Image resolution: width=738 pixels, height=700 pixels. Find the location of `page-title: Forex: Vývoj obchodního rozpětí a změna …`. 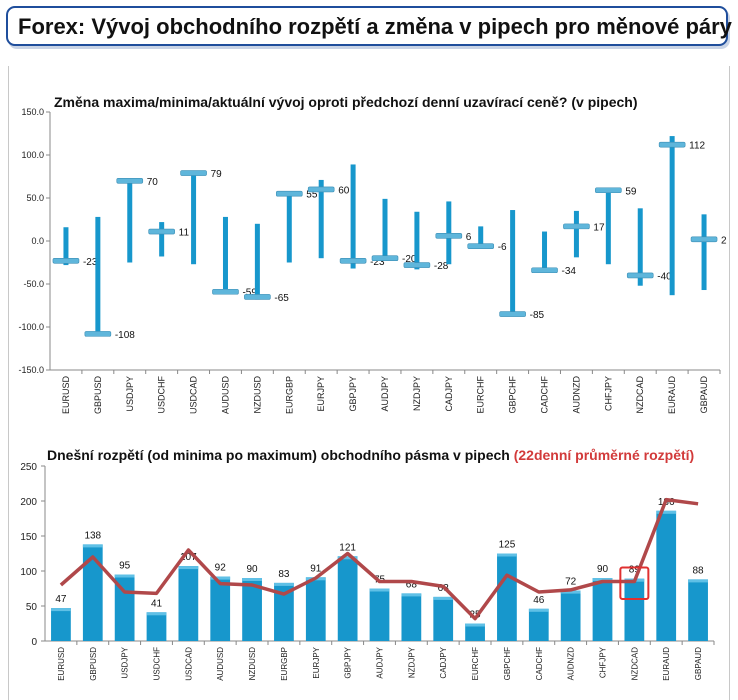

page-title: Forex: Vývoj obchodního rozpětí a změna … is located at coordinates (375, 26).